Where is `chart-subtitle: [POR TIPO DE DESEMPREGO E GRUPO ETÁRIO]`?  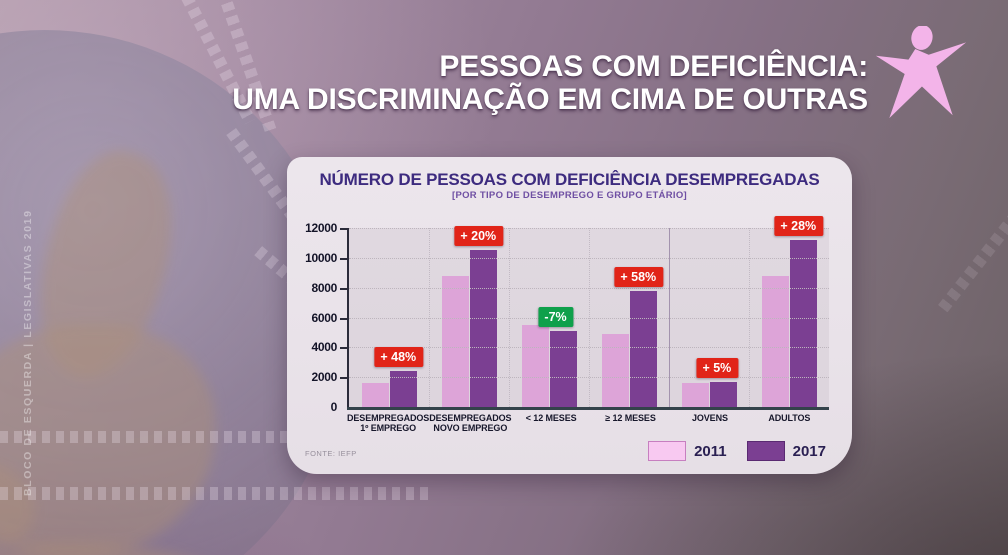
chart-subtitle: [POR TIPO DE DESEMPREGO E GRUPO ETÁRIO] is located at coordinates (569, 195).